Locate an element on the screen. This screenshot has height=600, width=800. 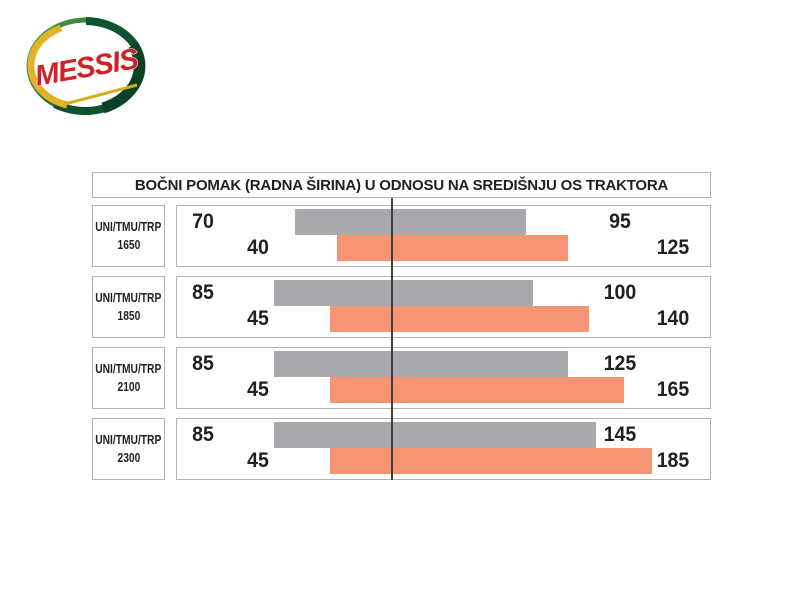
gray-right-value: 145 is located at coordinates (620, 434).